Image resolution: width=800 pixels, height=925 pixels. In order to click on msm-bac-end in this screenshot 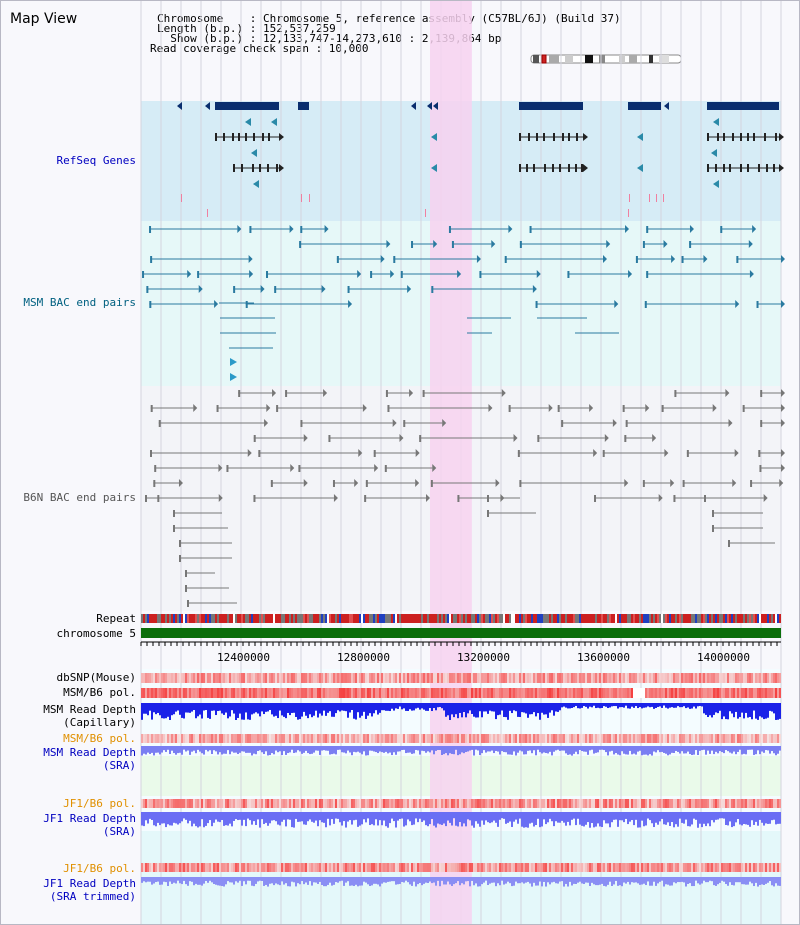, I will do `click(233, 377)`.